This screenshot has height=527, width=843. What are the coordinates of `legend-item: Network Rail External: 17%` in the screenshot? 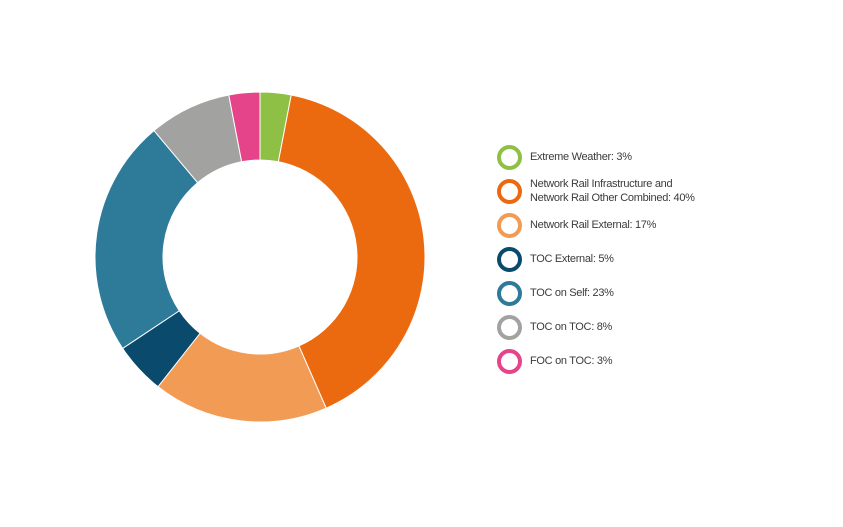 It's located at (662, 225).